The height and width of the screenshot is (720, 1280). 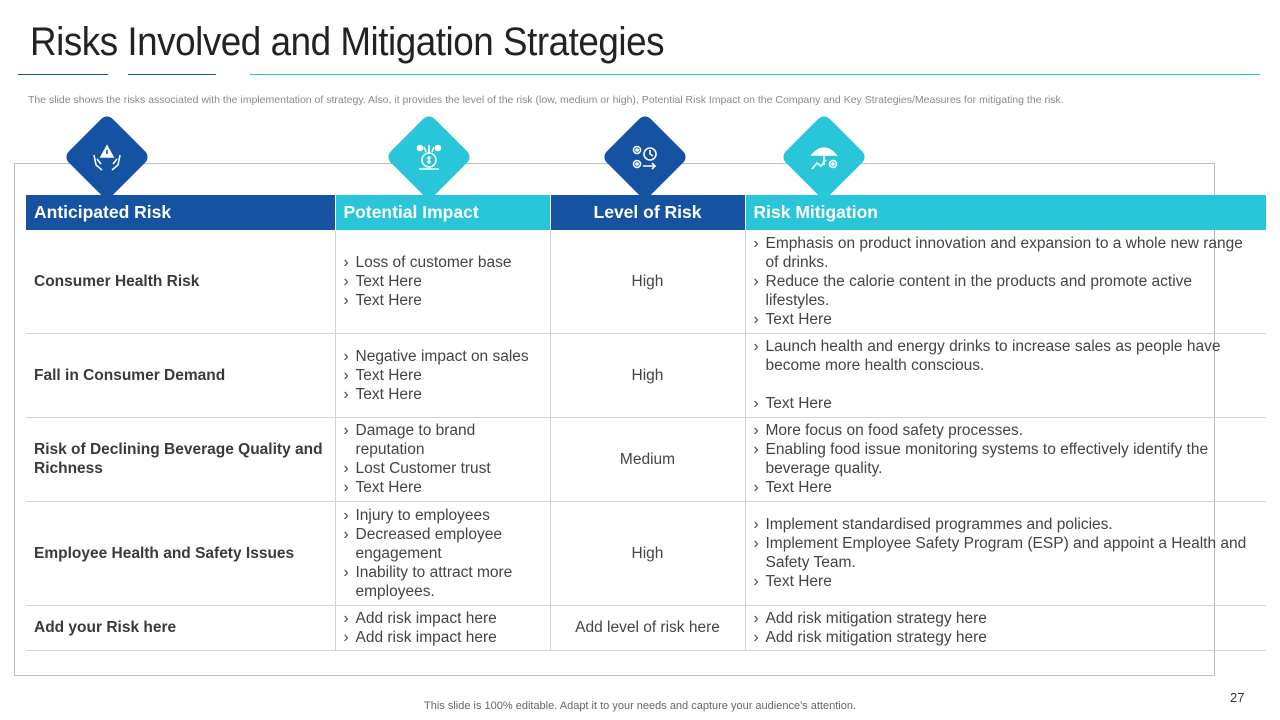 I want to click on list-item: Lost Customer trust, so click(x=443, y=468).